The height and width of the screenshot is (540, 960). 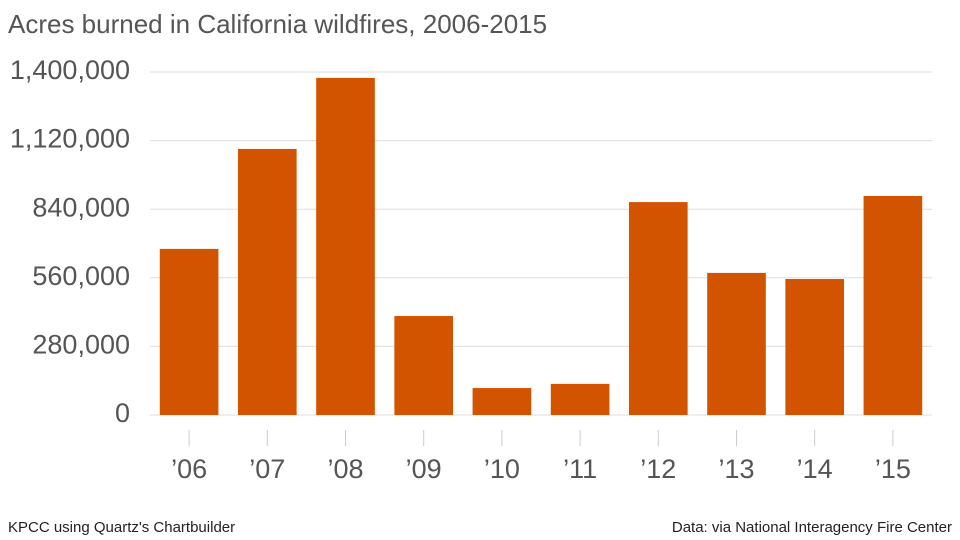 What do you see at coordinates (658, 469) in the screenshot?
I see `x-tick-label: ’12` at bounding box center [658, 469].